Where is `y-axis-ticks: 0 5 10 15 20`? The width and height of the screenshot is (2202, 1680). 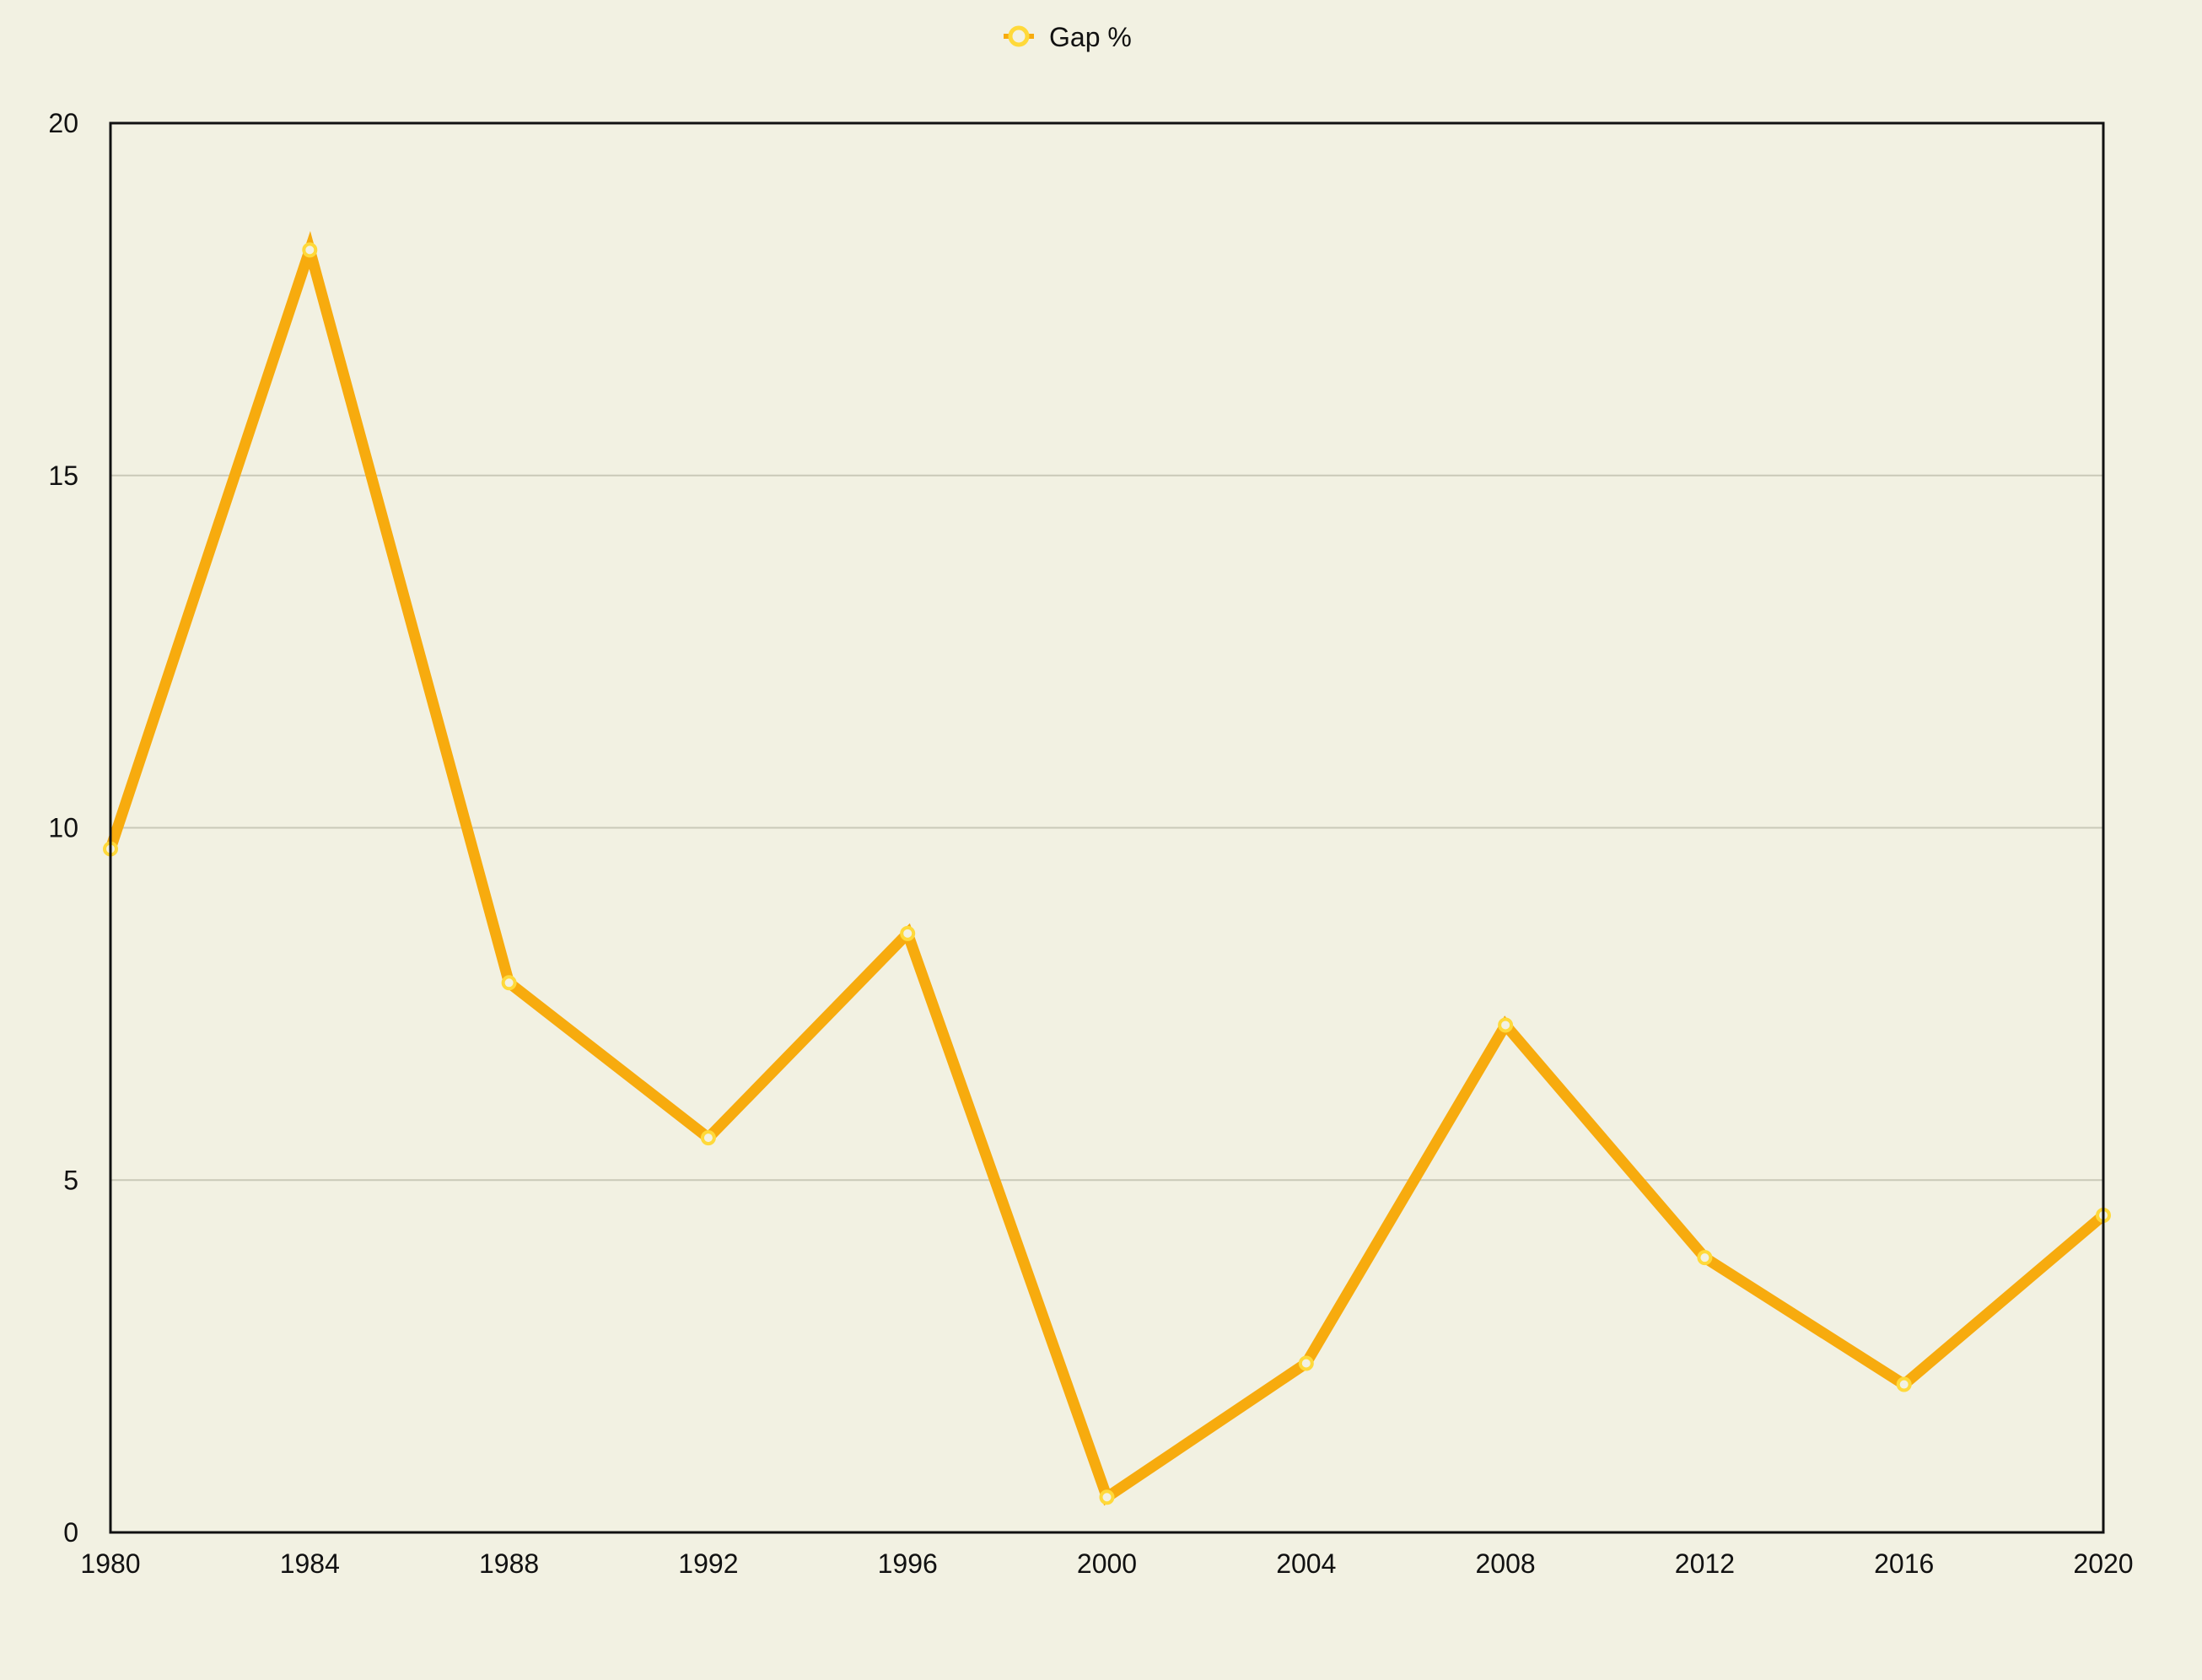 y-axis-ticks: 0 5 10 15 20 is located at coordinates (63, 828).